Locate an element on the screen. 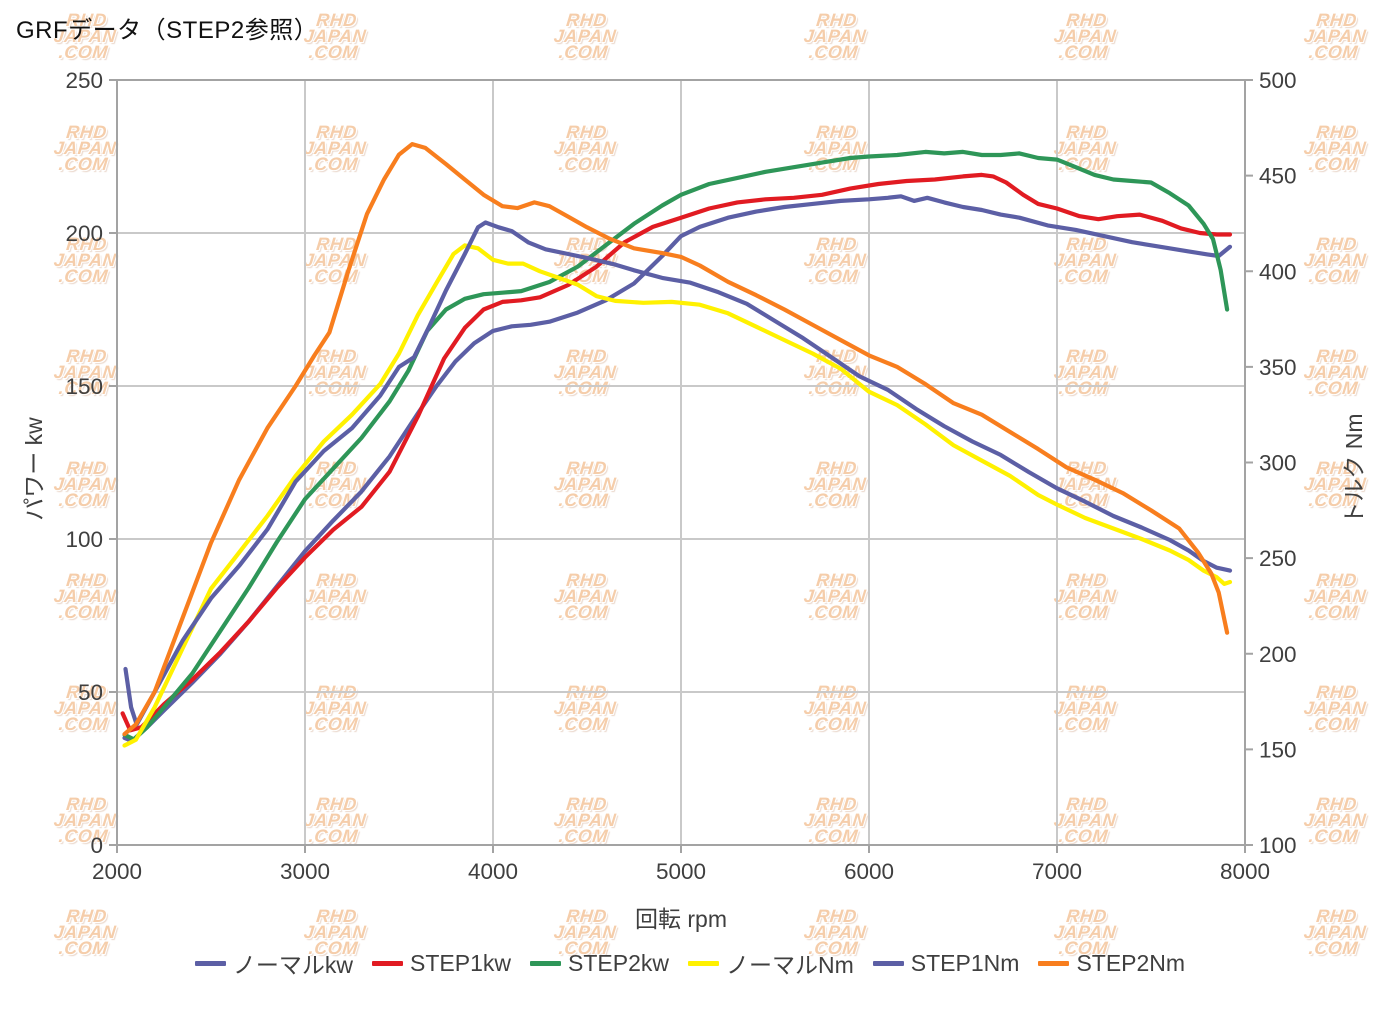 The height and width of the screenshot is (1024, 1380). svg-text: 300 is located at coordinates (1278, 463).